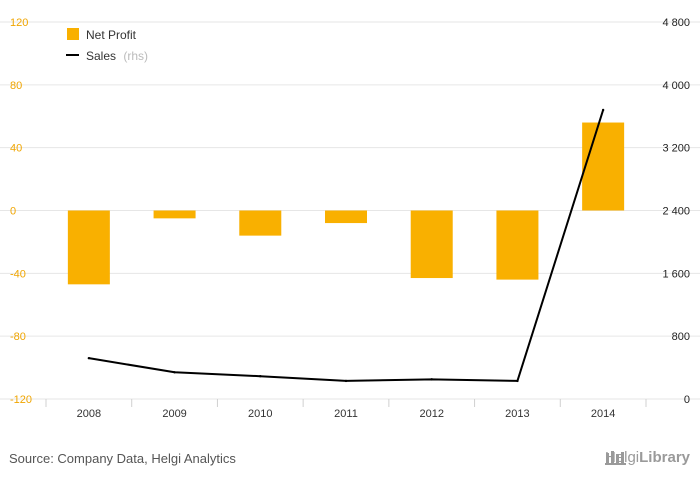  Describe the element at coordinates (122, 458) in the screenshot. I see `source-note: Source: Company Data, Helgi Analytics` at that location.